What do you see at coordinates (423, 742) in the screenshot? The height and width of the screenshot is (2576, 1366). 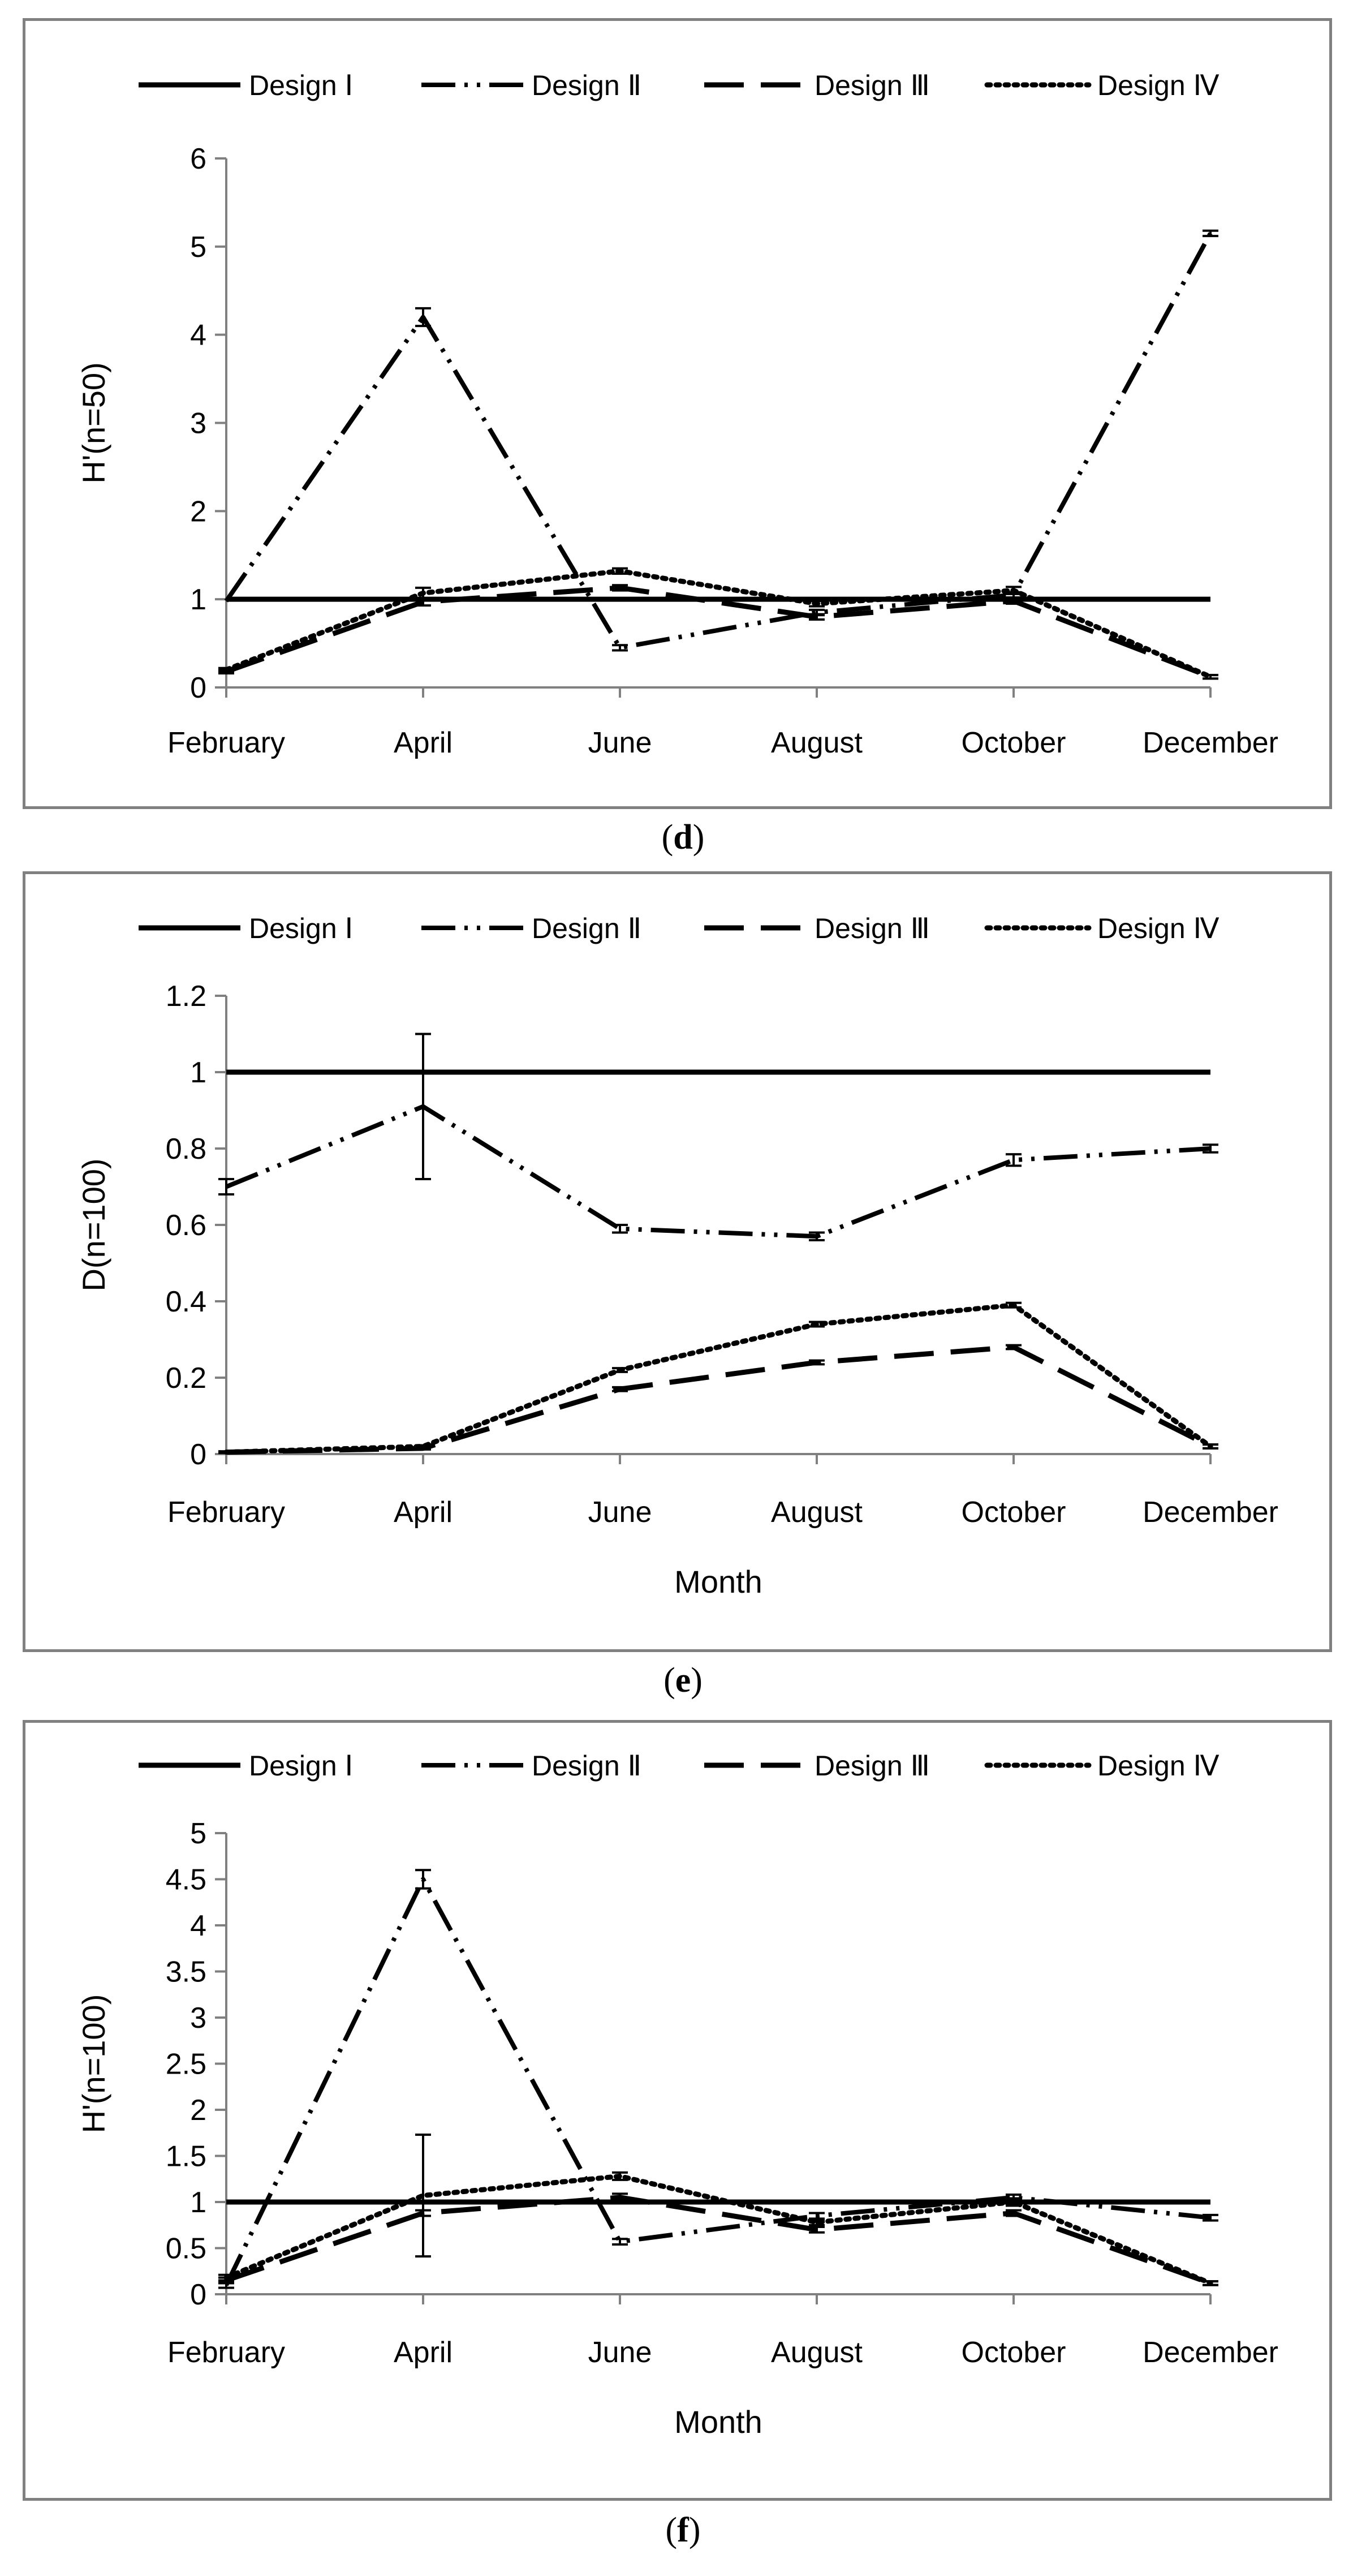 I see `d-x-tick-label: April` at bounding box center [423, 742].